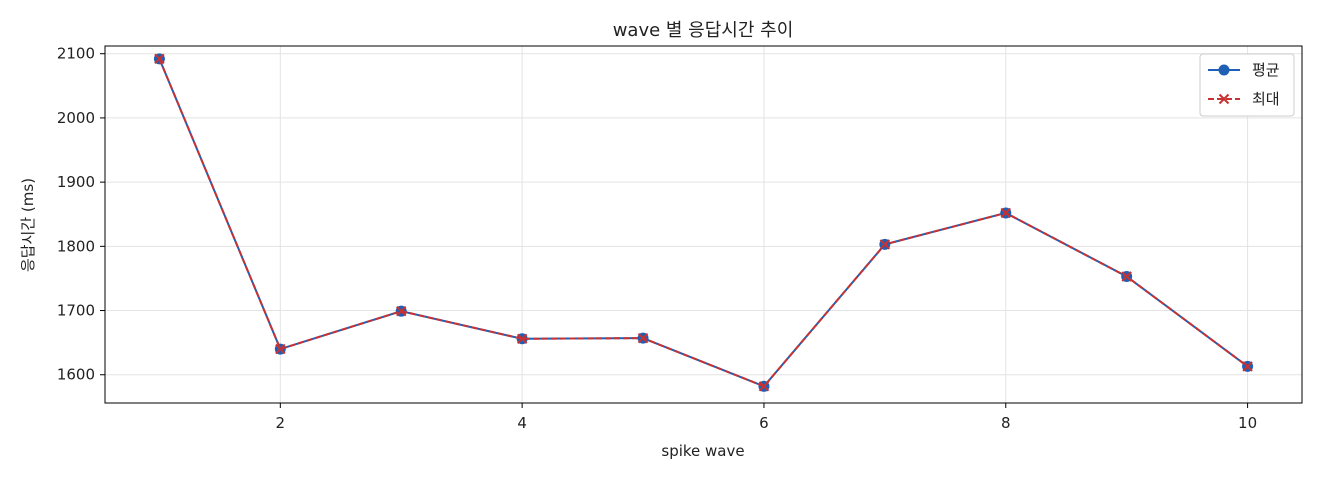 This screenshot has width=1320, height=480. What do you see at coordinates (1247, 85) in the screenshot?
I see `legend-box` at bounding box center [1247, 85].